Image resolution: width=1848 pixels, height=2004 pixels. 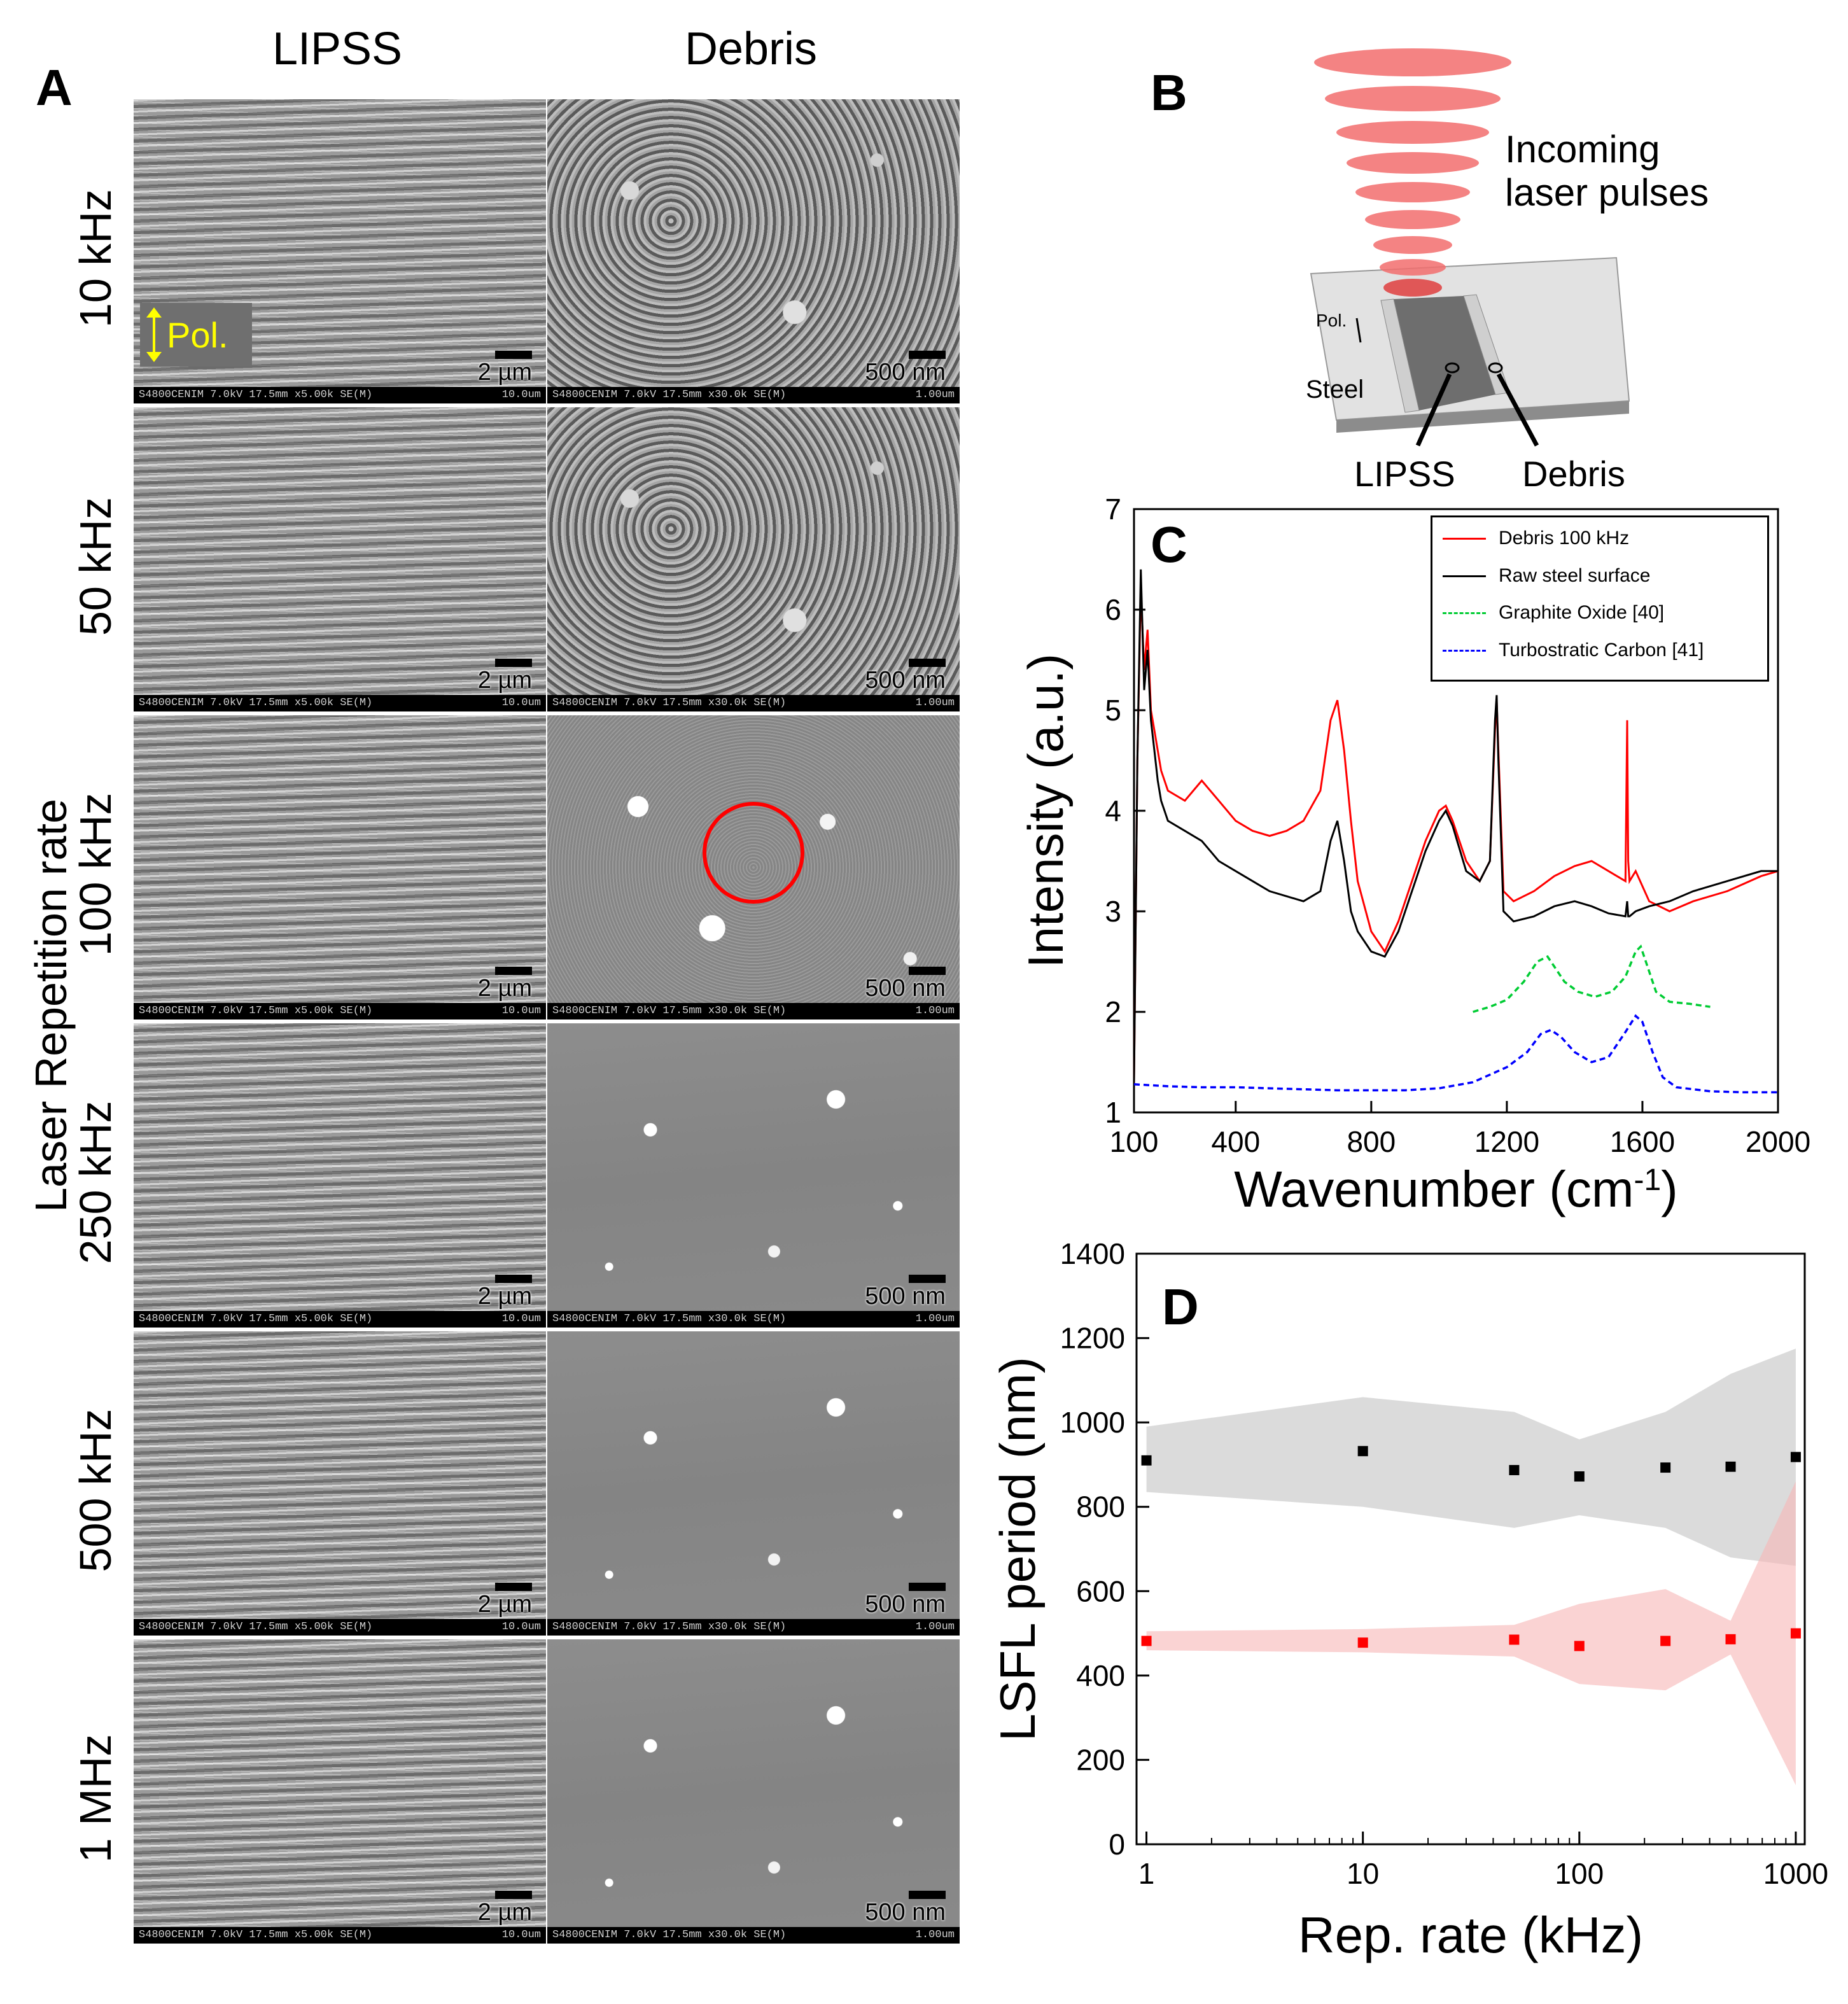 I want to click on y-tick-label: 2, so click(x=1113, y=1011).